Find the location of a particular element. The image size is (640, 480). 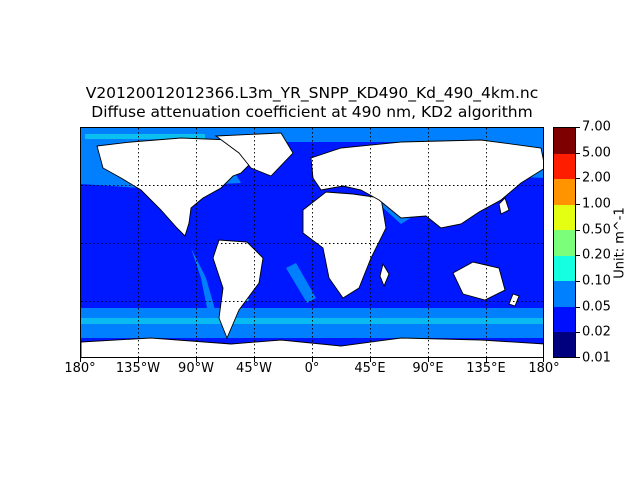

longitude-tick-label: 0° is located at coordinates (312, 368).